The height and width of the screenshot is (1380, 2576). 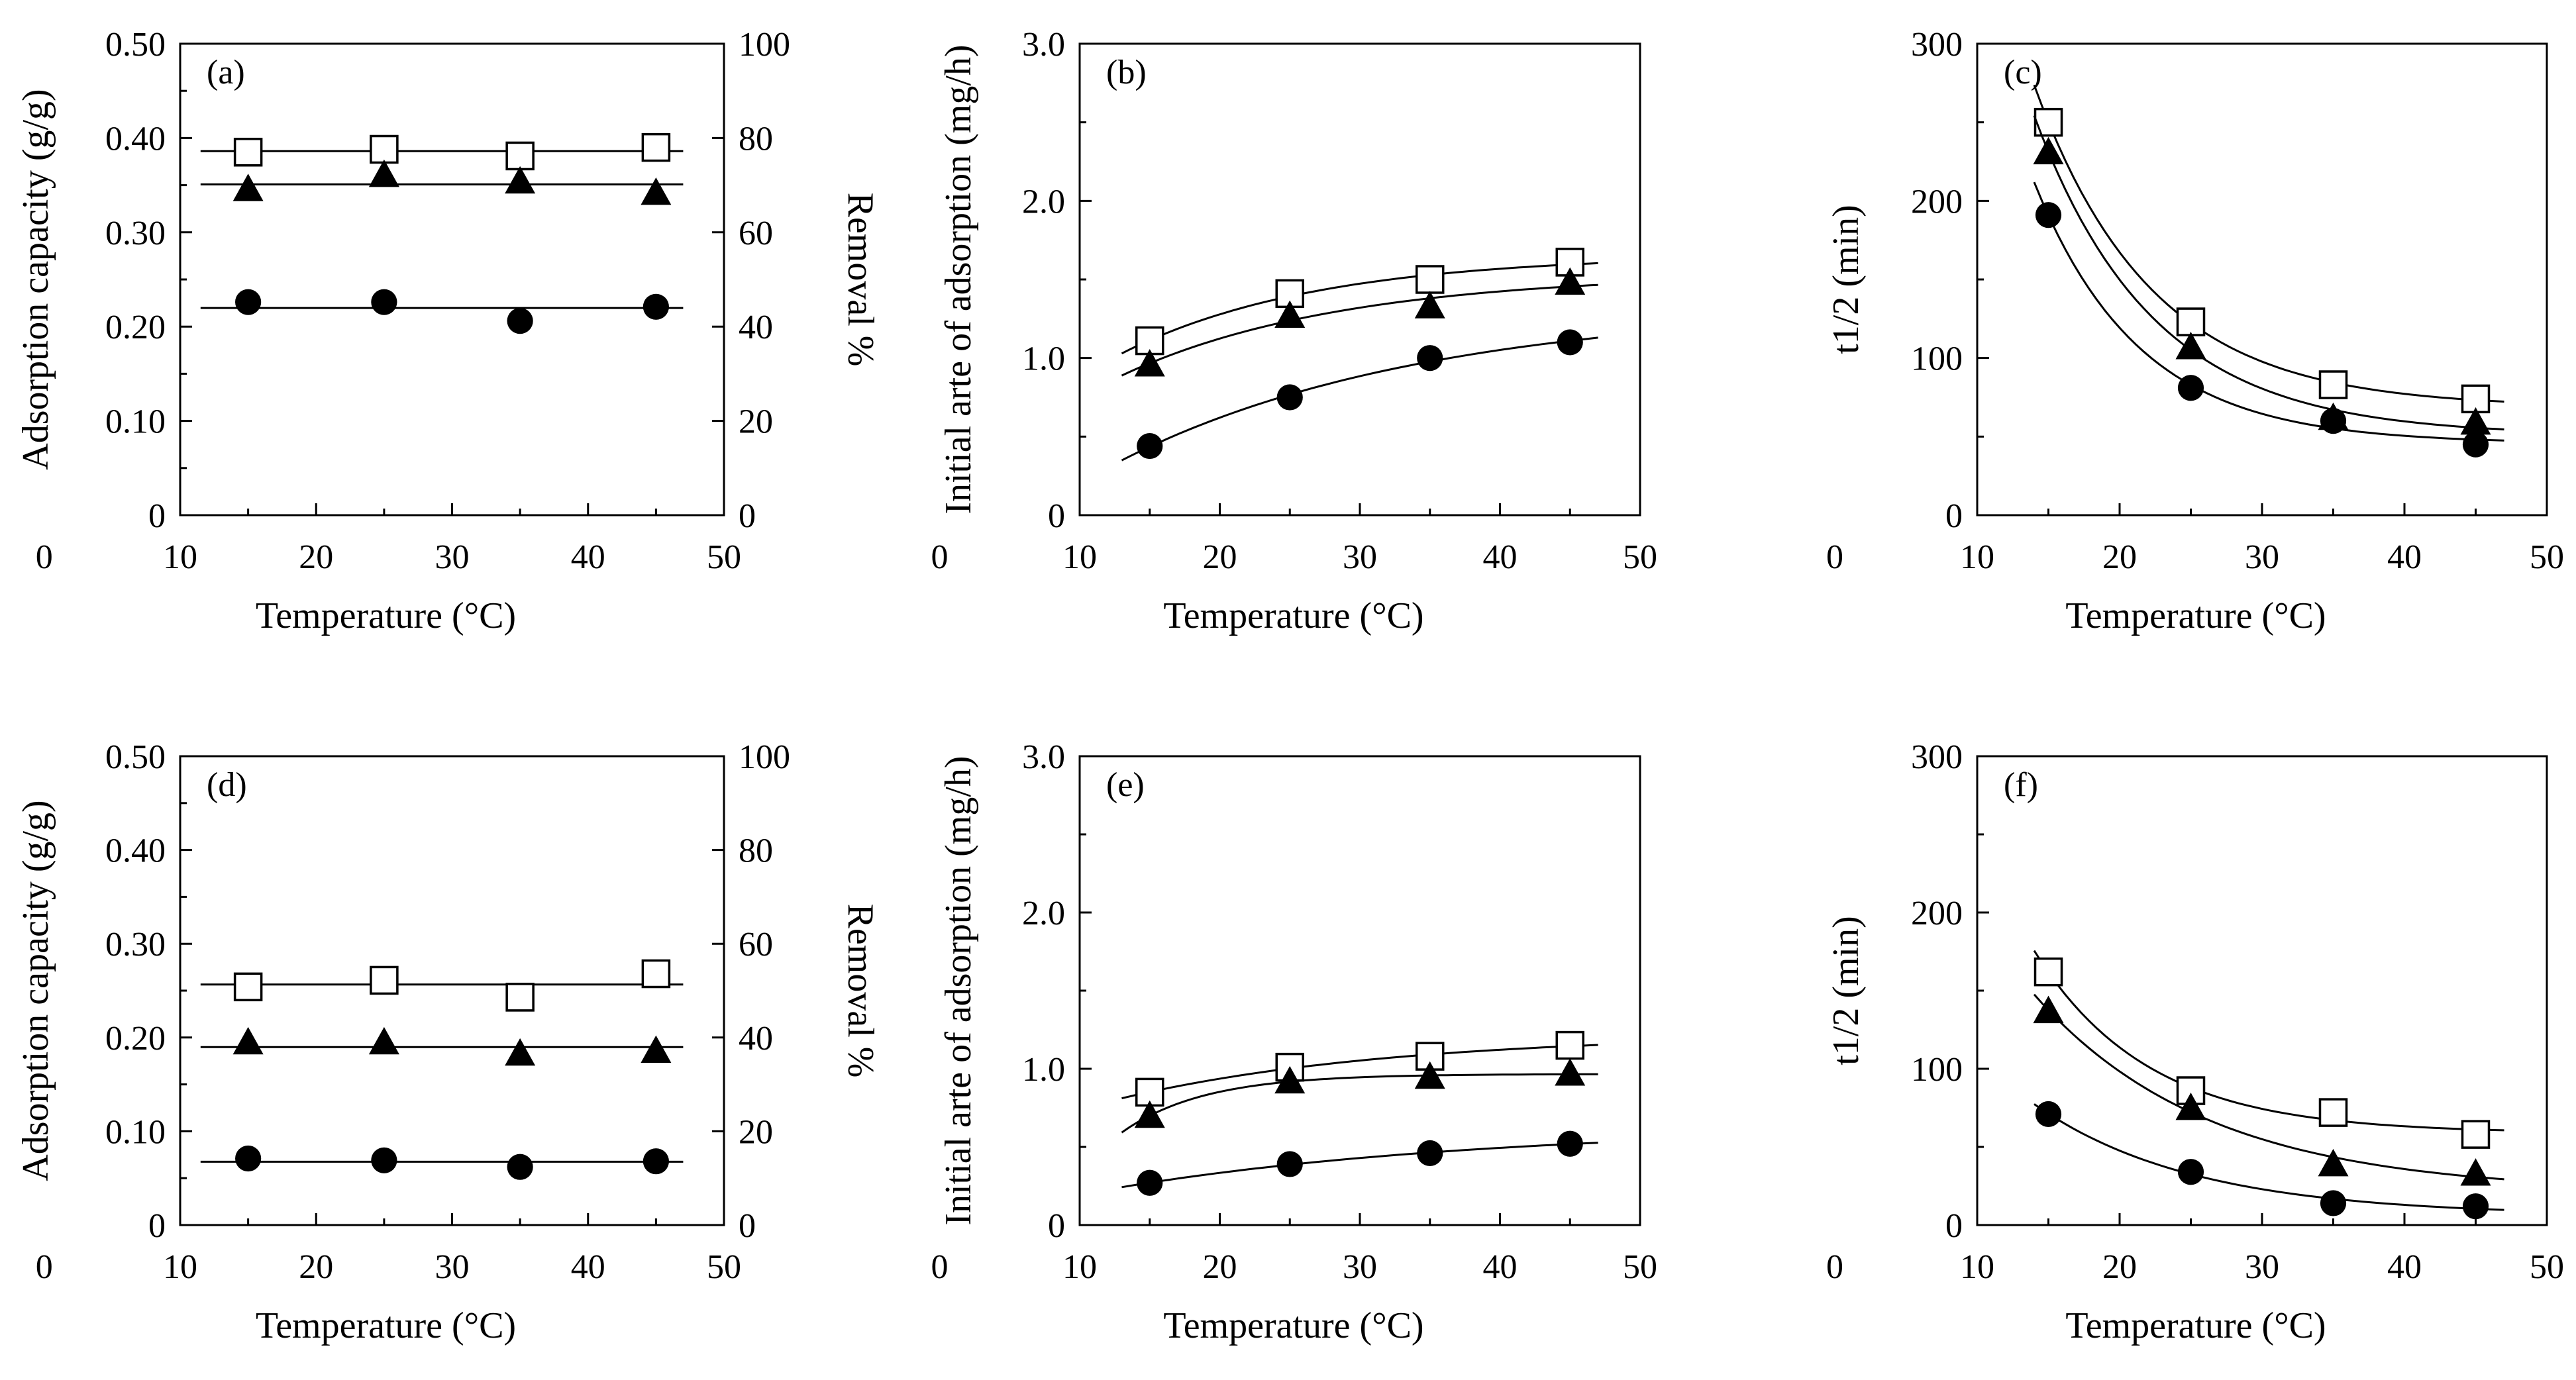 I want to click on y-axis-title: Adsorption capacity (g/g), so click(x=35, y=990).